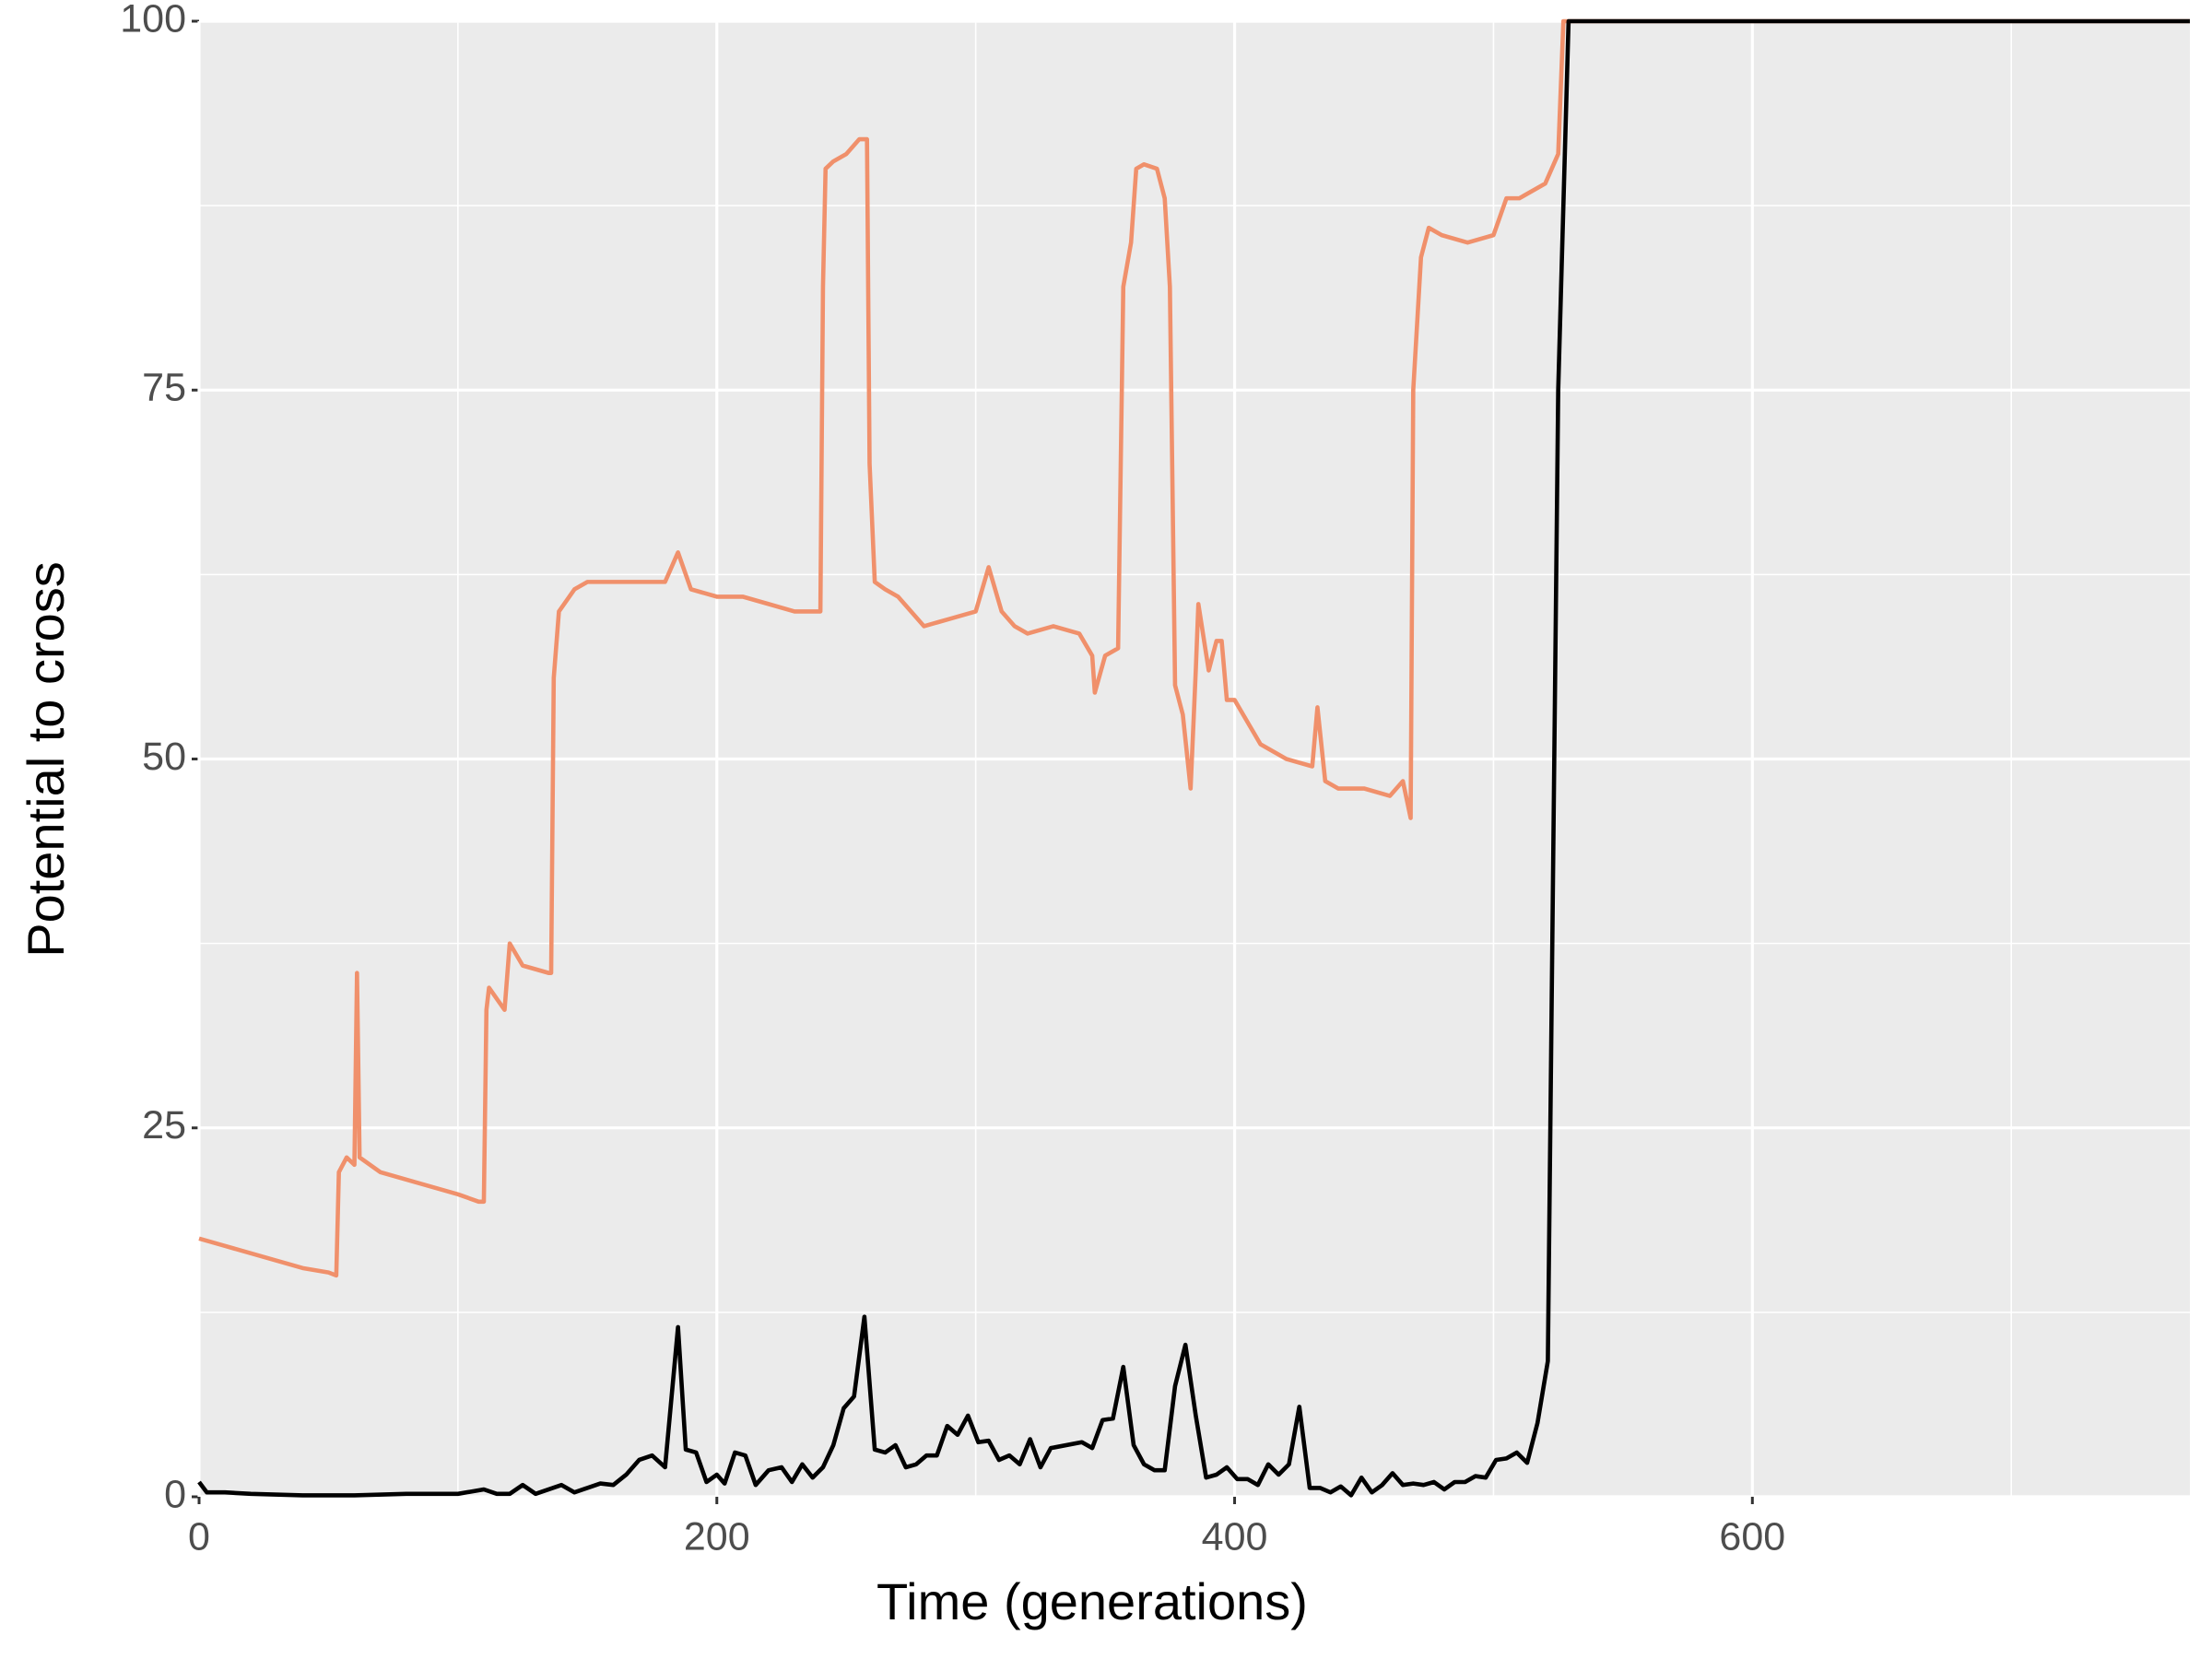 Image resolution: width=2212 pixels, height=1659 pixels. Describe the element at coordinates (199, 1536) in the screenshot. I see `x-tick-label: 0` at that location.